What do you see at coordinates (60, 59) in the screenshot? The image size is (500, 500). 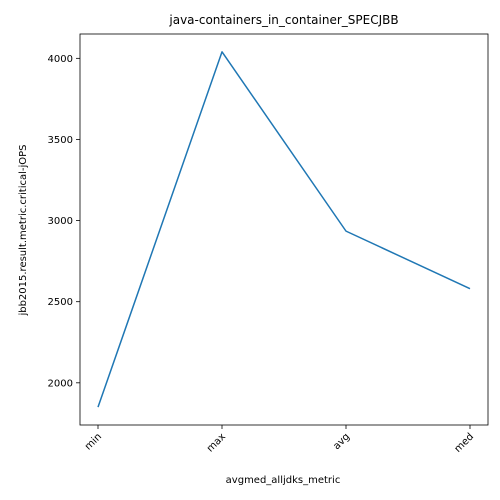 I see `y-tick-label-4000: 4000` at bounding box center [60, 59].